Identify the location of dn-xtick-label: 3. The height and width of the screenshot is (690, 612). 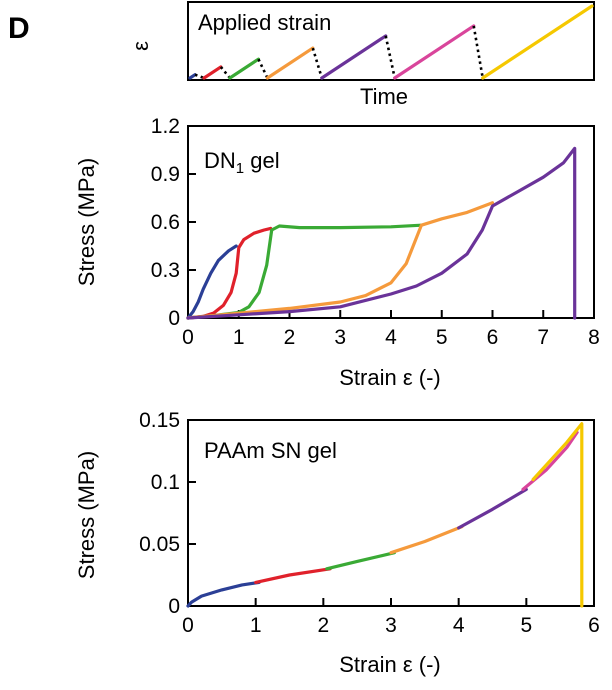
(340, 337).